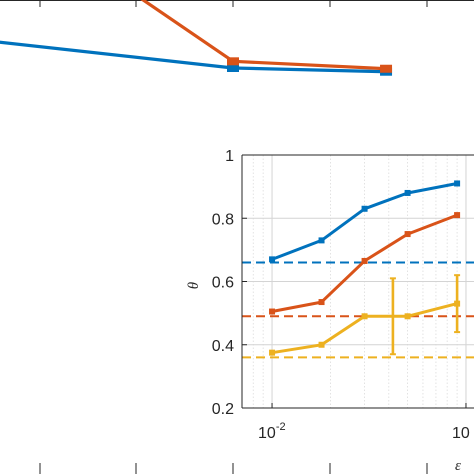 The height and width of the screenshot is (474, 474). I want to click on inset-y-tick-label-3: 0.8, so click(223, 219).